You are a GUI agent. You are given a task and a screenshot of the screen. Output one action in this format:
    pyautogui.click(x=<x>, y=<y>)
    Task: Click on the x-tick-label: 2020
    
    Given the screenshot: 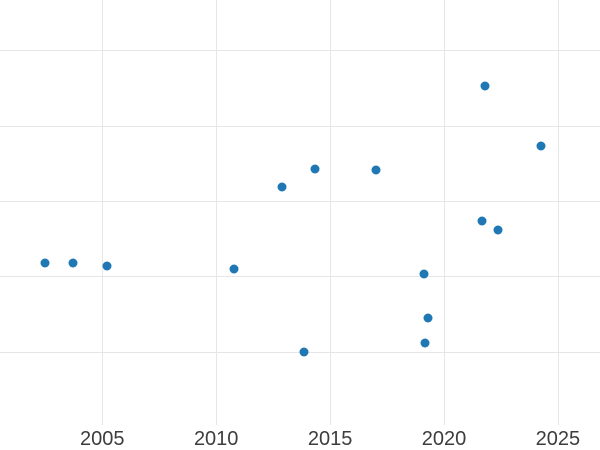 What is the action you would take?
    pyautogui.click(x=444, y=439)
    